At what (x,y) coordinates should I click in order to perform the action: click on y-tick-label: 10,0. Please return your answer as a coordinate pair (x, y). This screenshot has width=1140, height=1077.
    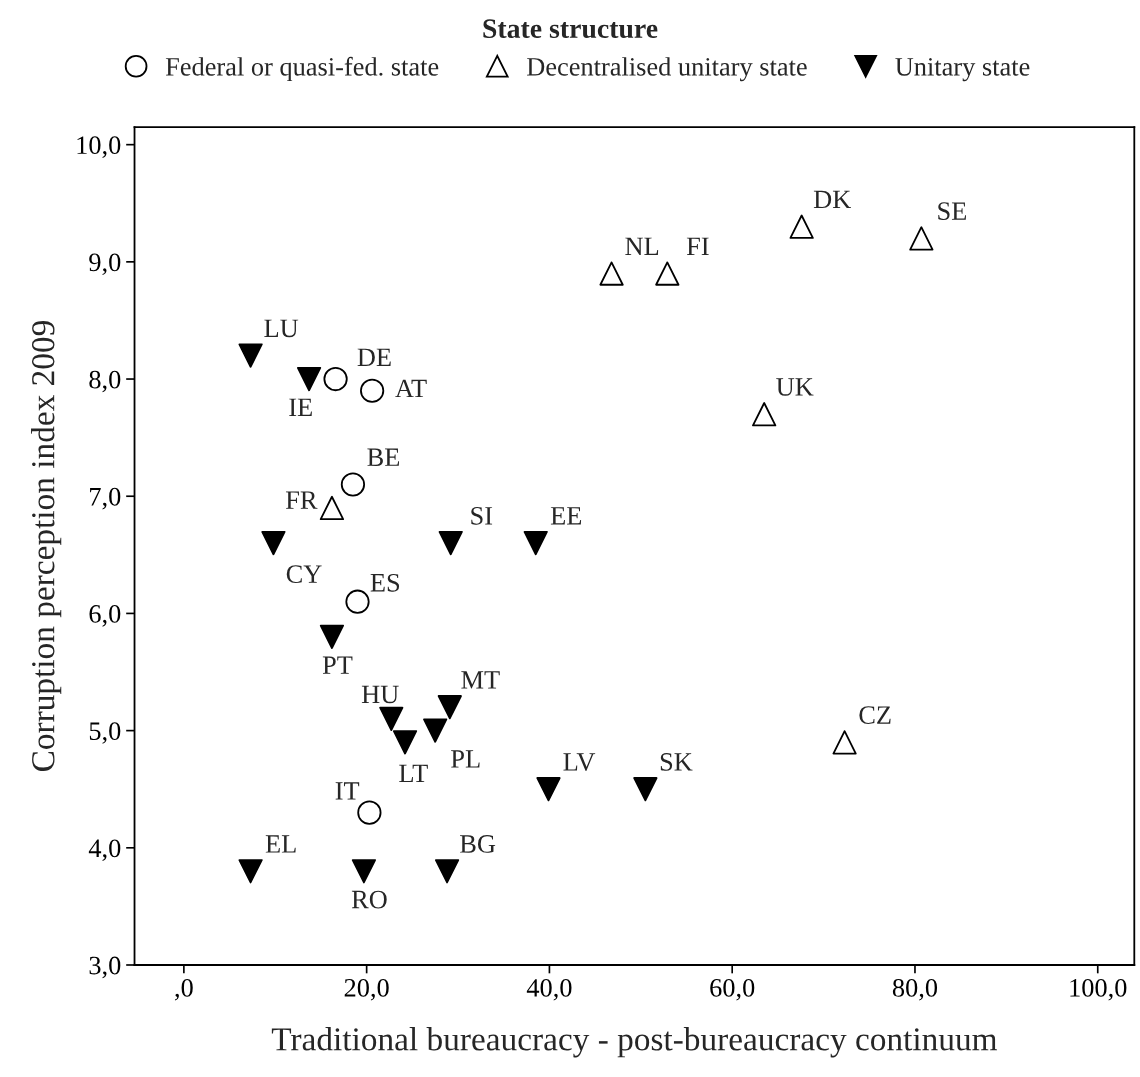
    Looking at the image, I should click on (99, 147).